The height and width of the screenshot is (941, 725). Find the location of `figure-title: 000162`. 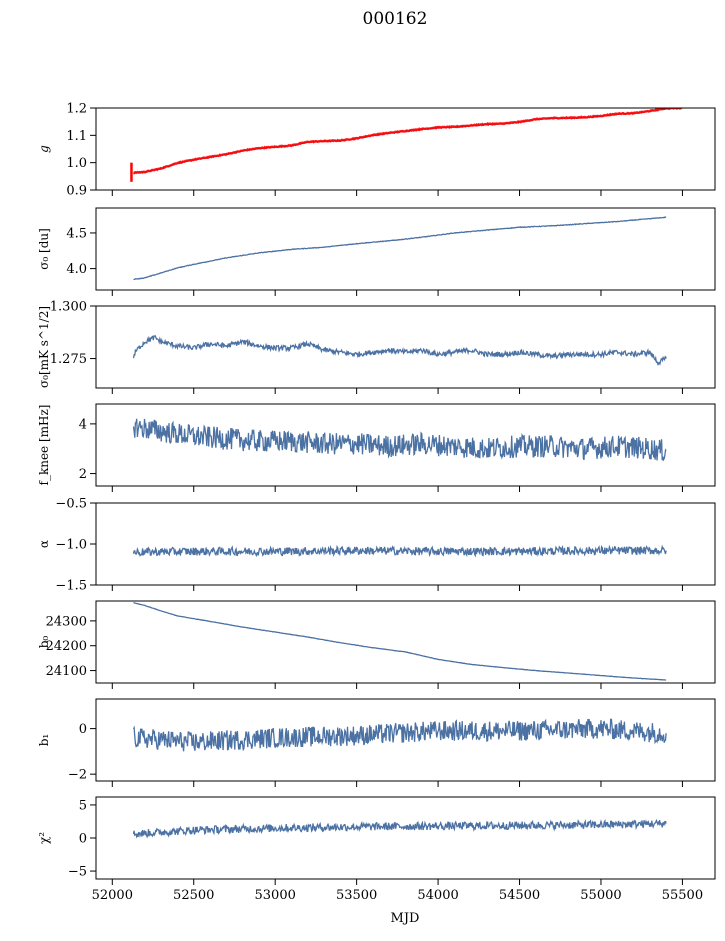

figure-title: 000162 is located at coordinates (395, 19).